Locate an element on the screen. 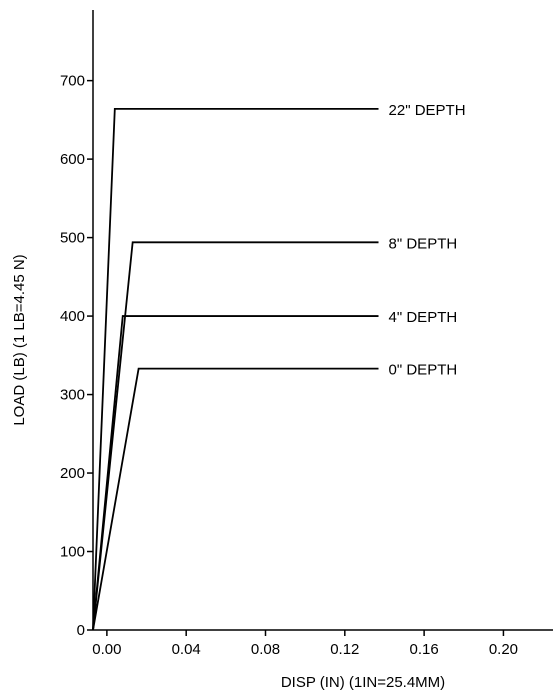  y-tick-label: 700 is located at coordinates (72, 81).